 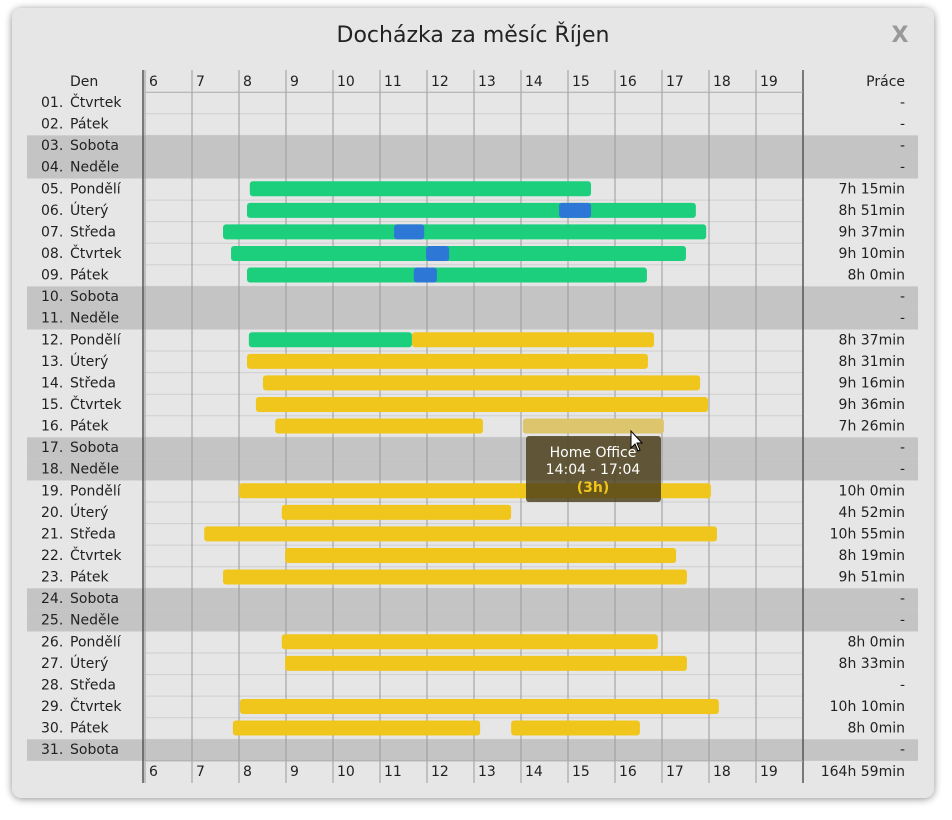 I want to click on day-number: 22., so click(x=52, y=556).